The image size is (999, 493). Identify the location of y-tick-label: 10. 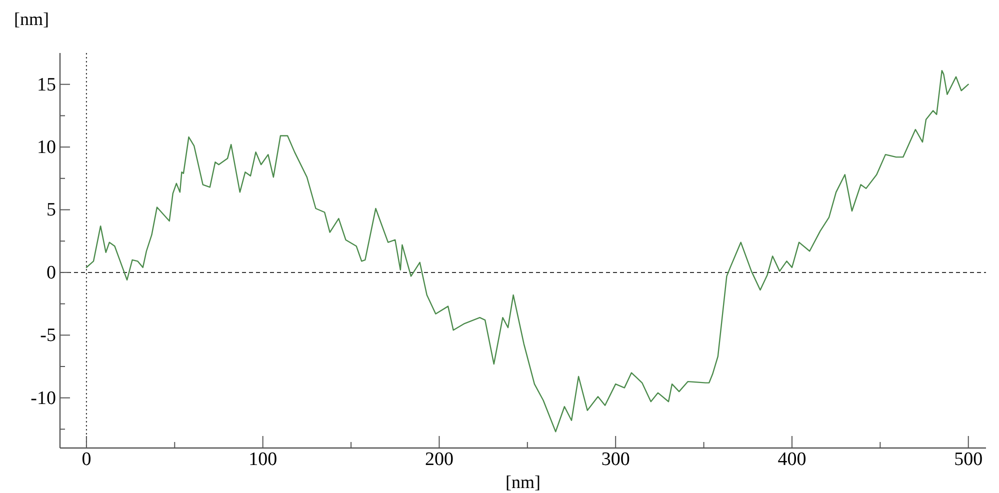
(46, 147).